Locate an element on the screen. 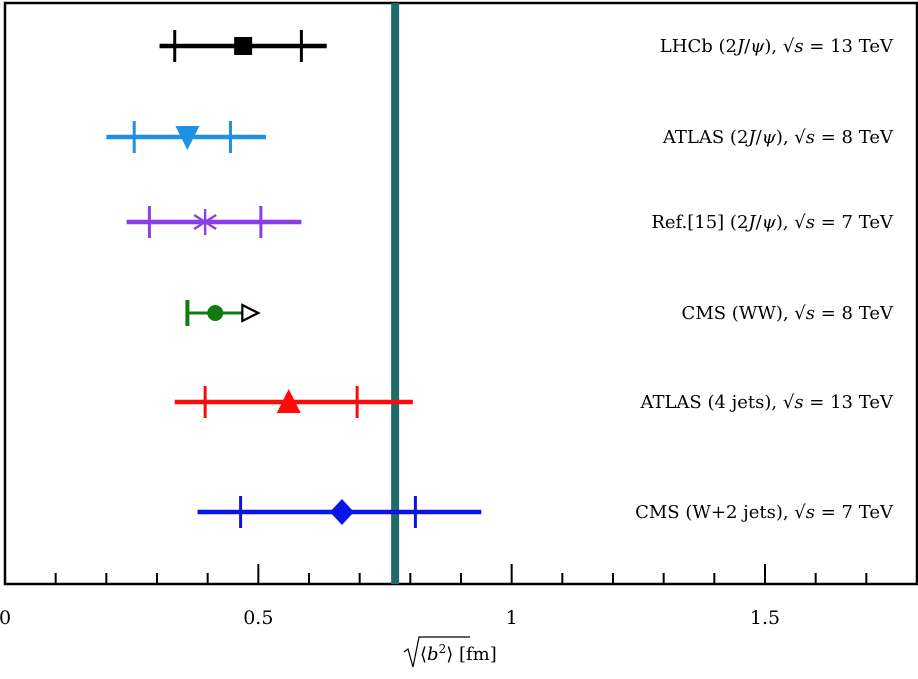 The height and width of the screenshot is (679, 918). measurement-label: Ref.[15] (2J/ψ), √s = 7 TeV is located at coordinates (772, 222).